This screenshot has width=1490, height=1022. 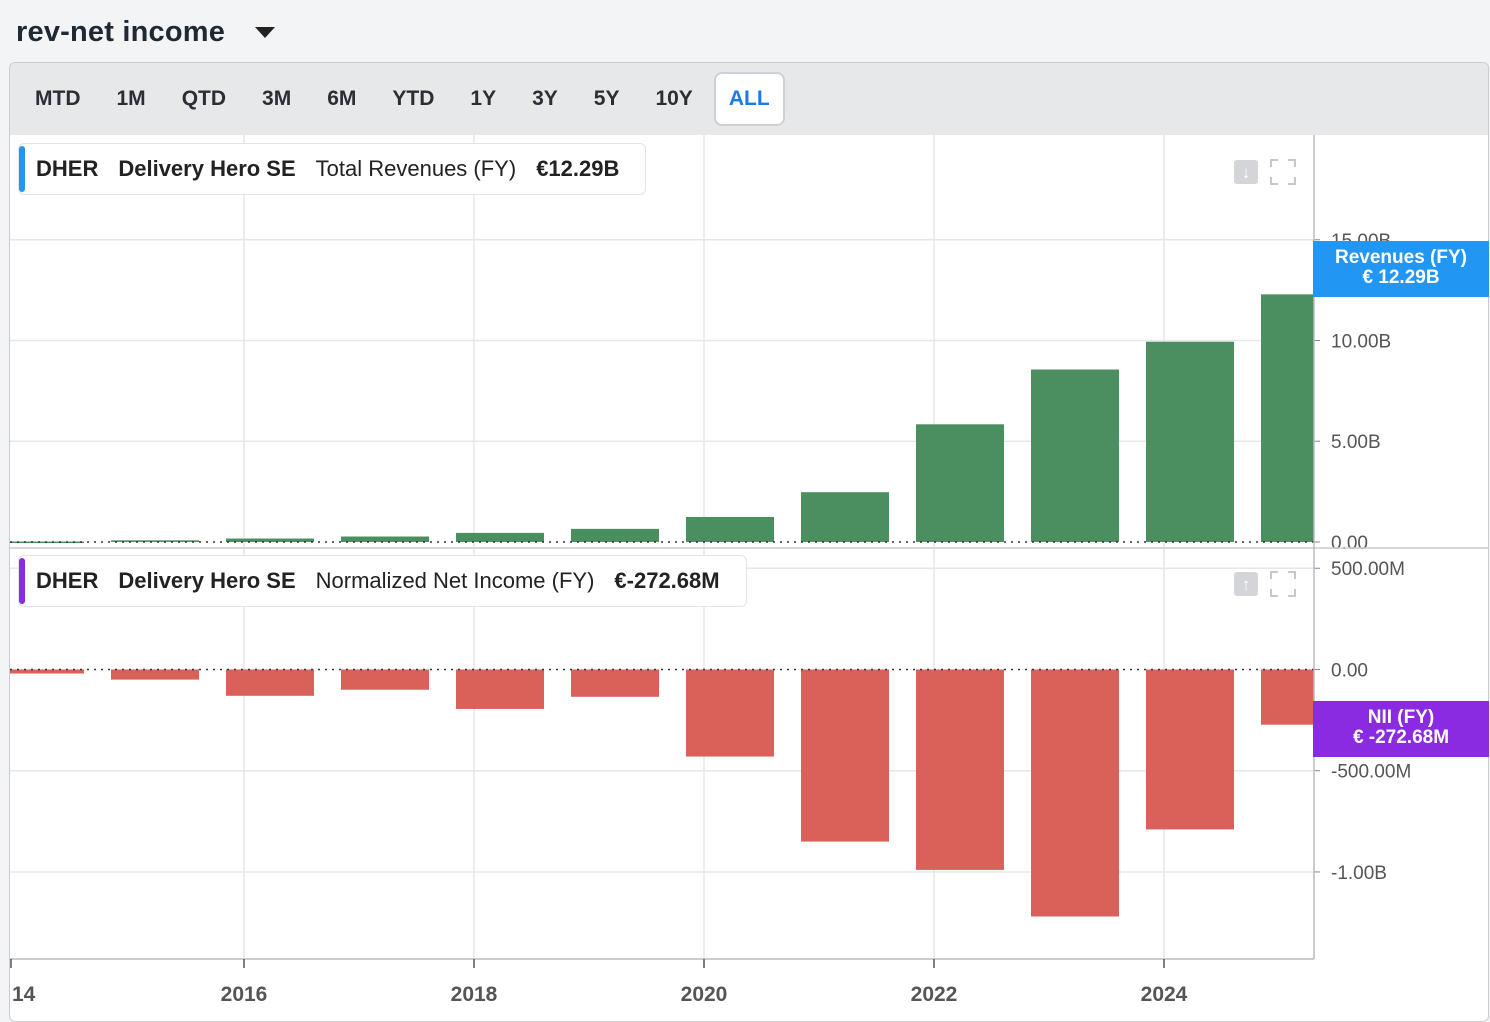 What do you see at coordinates (265, 32) in the screenshot?
I see `chevron-down-icon` at bounding box center [265, 32].